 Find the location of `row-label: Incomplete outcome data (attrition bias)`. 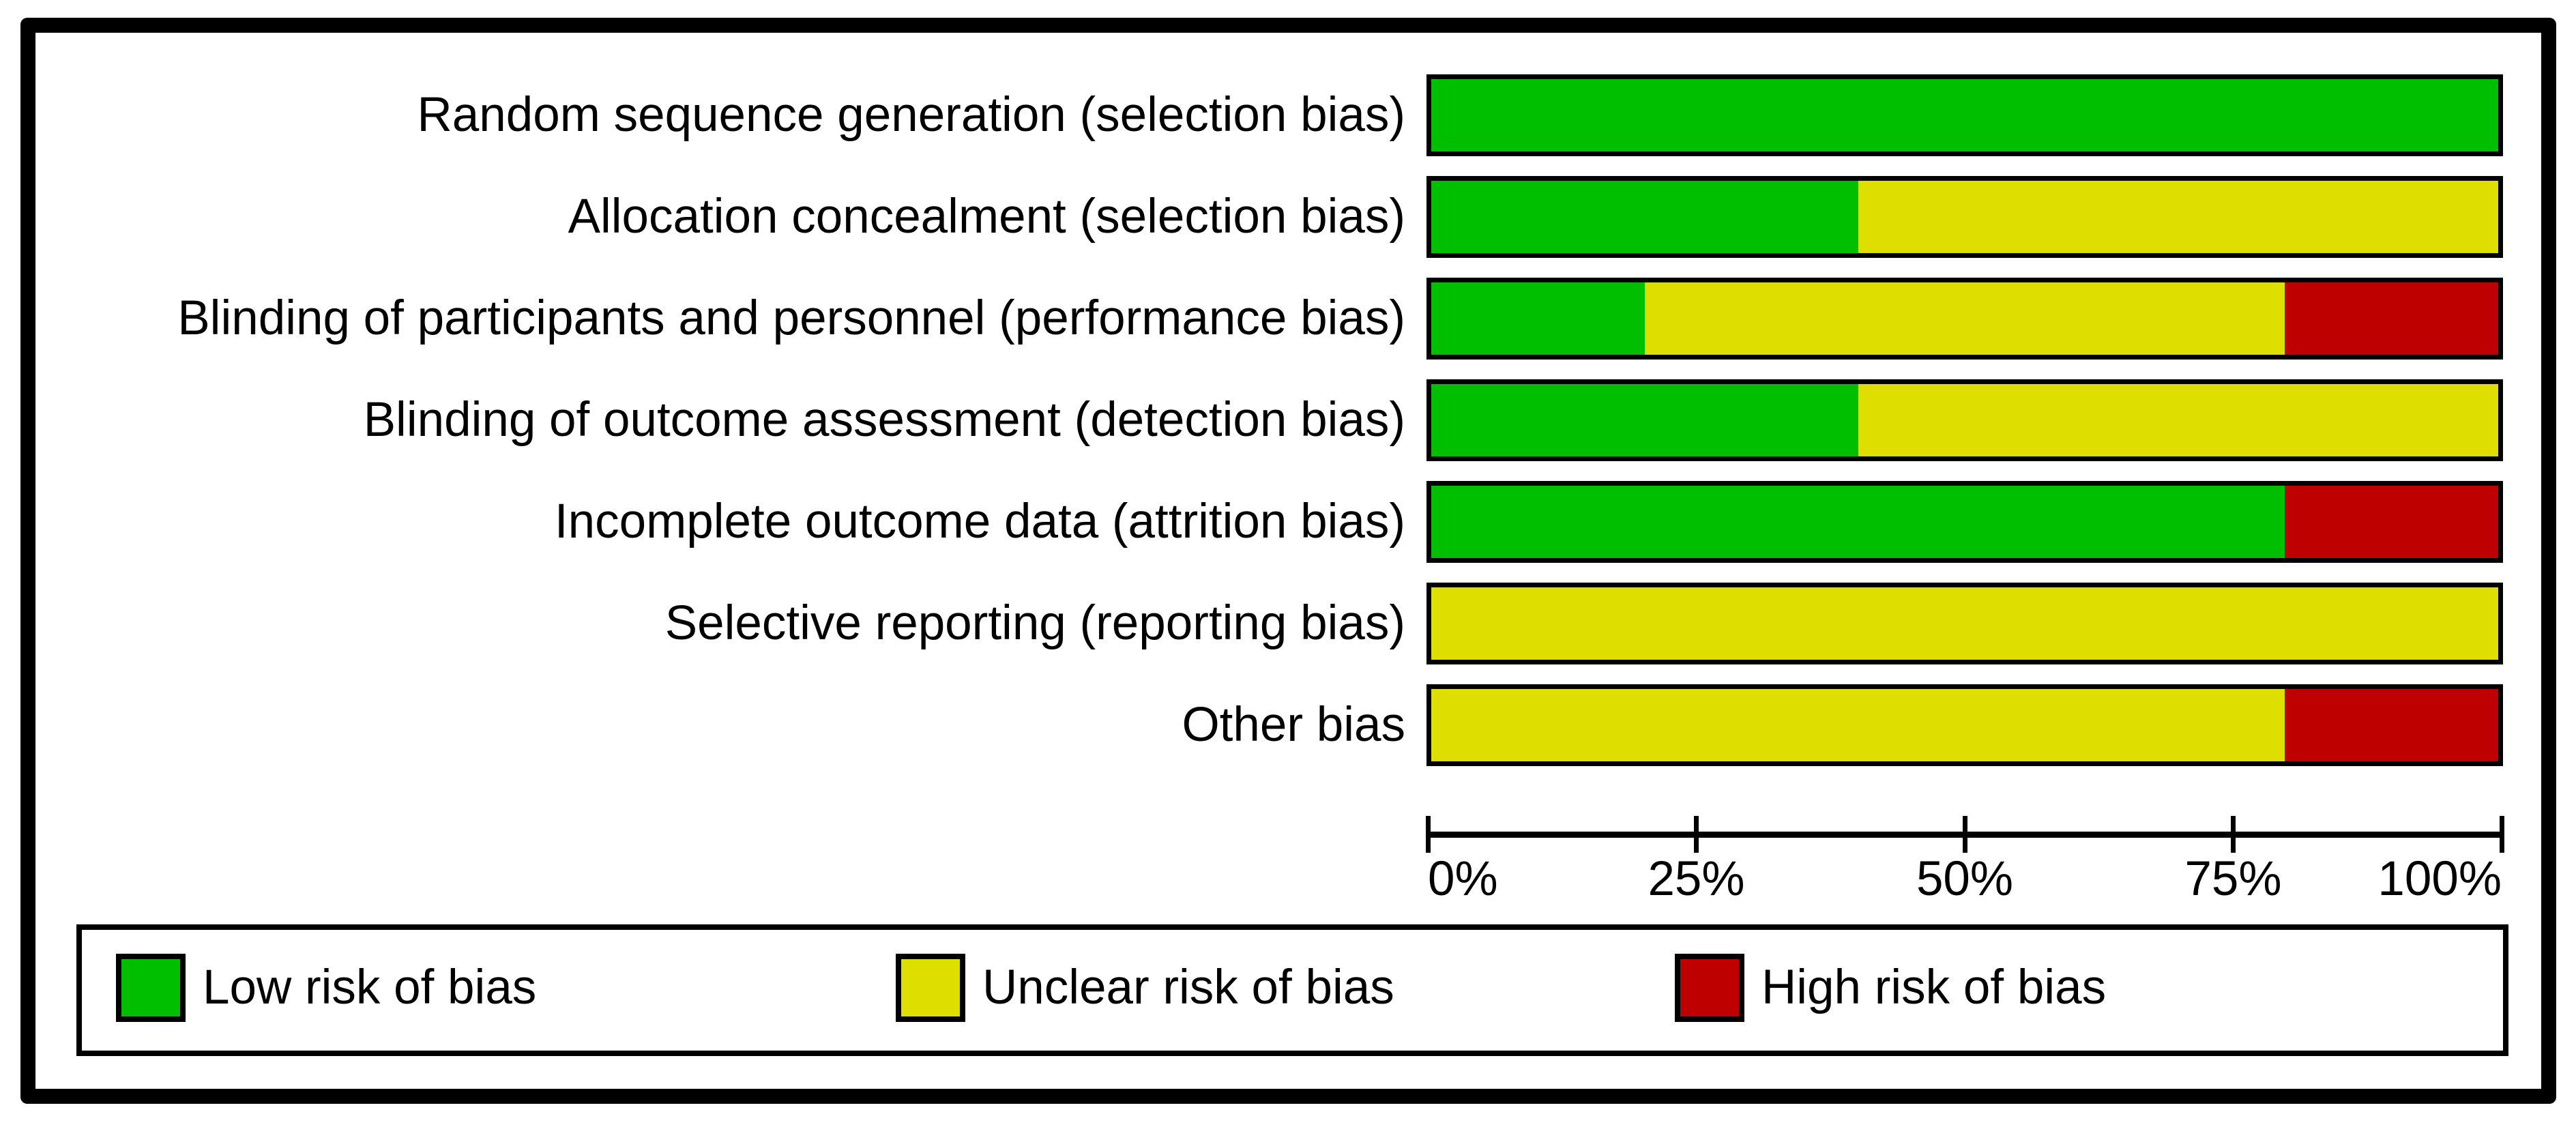

row-label: Incomplete outcome data (attrition bias) is located at coordinates (979, 521).